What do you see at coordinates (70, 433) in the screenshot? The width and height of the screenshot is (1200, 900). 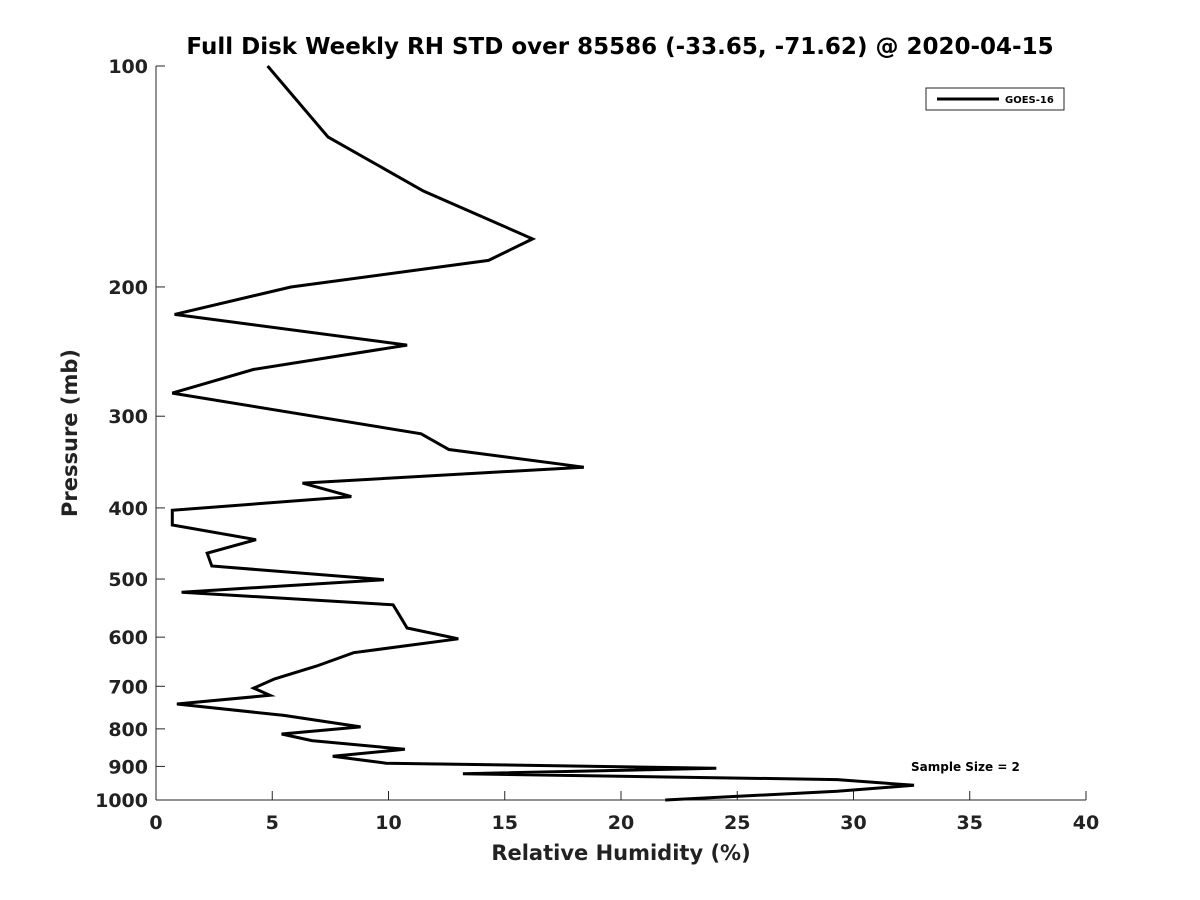 I see `y-axis-label: Pressure (mb)` at bounding box center [70, 433].